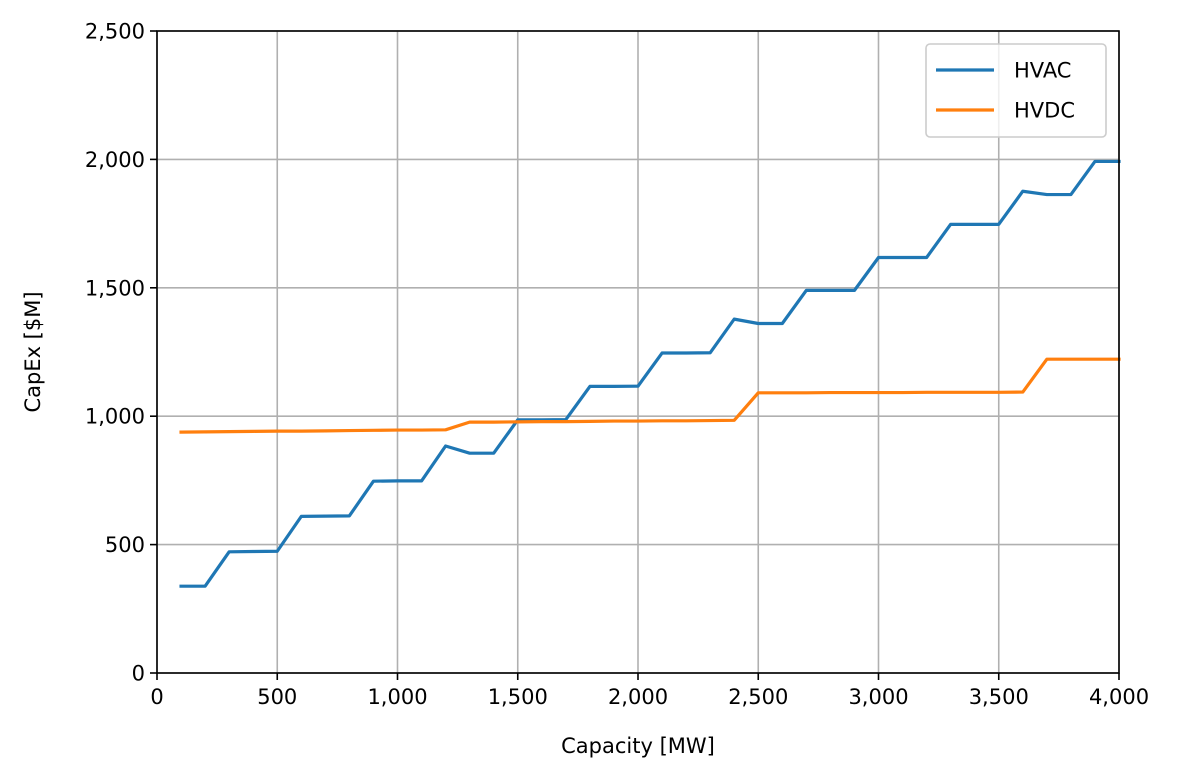 This screenshot has height=780, width=1179. Describe the element at coordinates (650, 395) in the screenshot. I see `series-line-hvdc` at that location.